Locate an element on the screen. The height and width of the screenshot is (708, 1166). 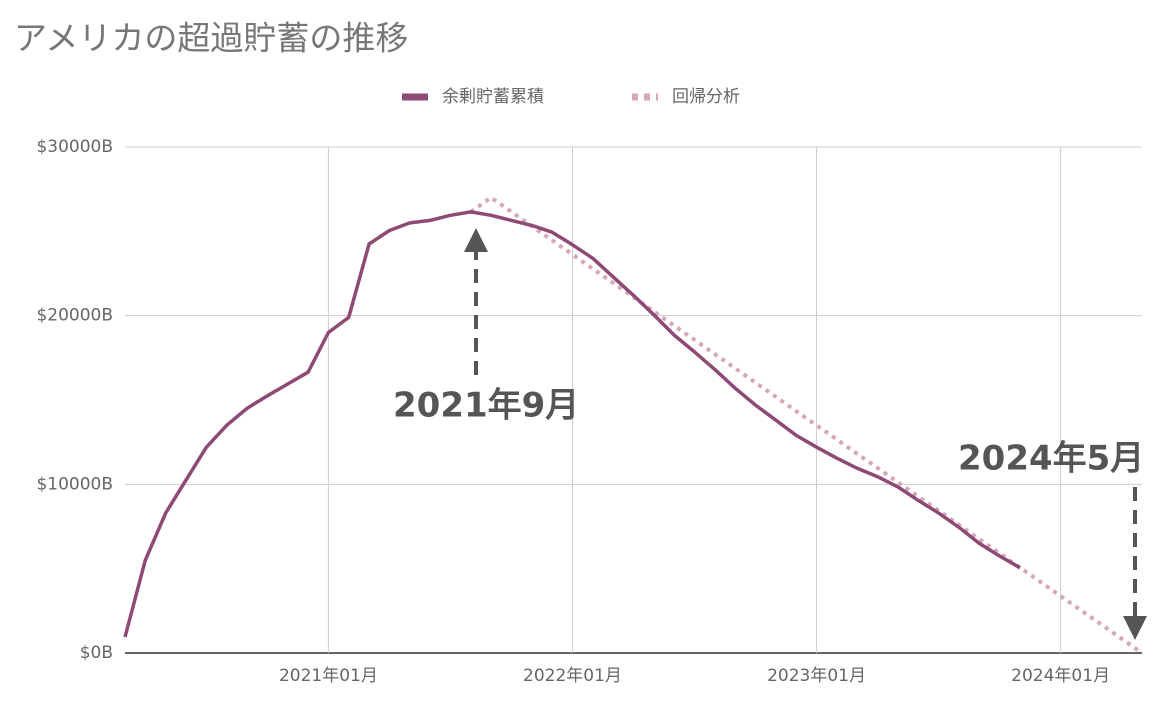
x-tick-label: 2021年01月 is located at coordinates (328, 676).